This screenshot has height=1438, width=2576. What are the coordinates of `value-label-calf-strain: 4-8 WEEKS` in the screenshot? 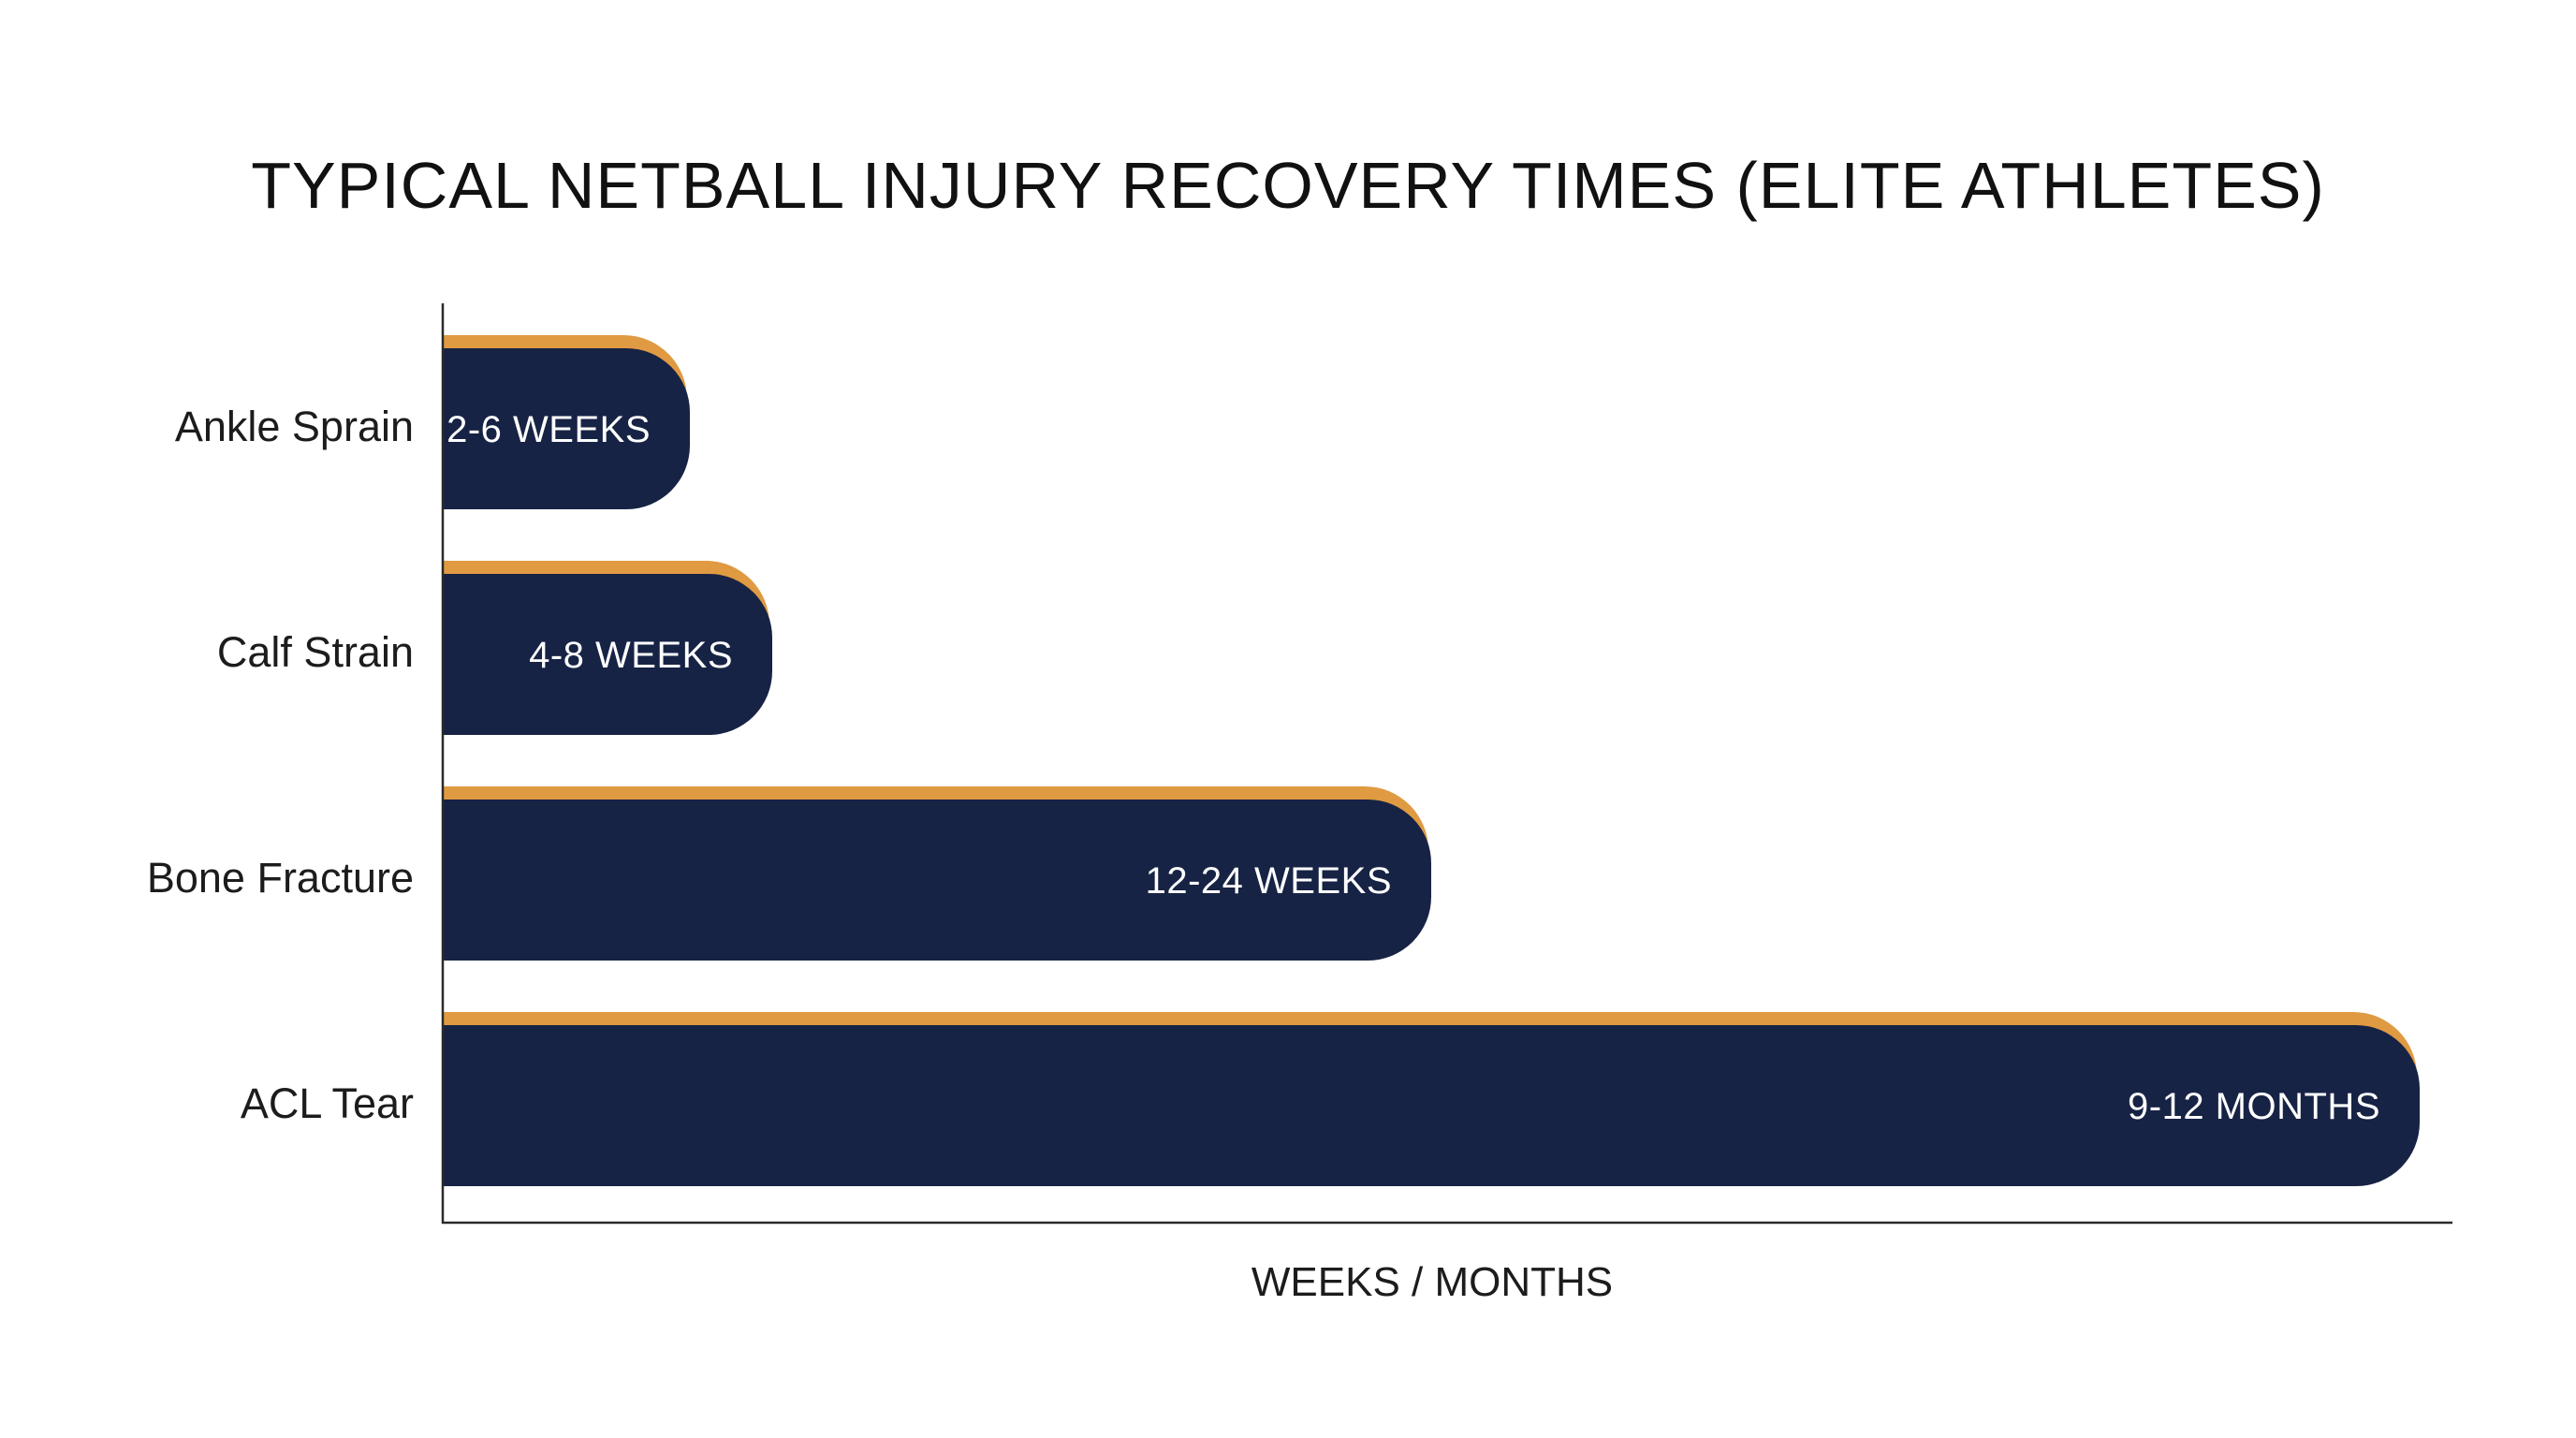 It's located at (631, 655).